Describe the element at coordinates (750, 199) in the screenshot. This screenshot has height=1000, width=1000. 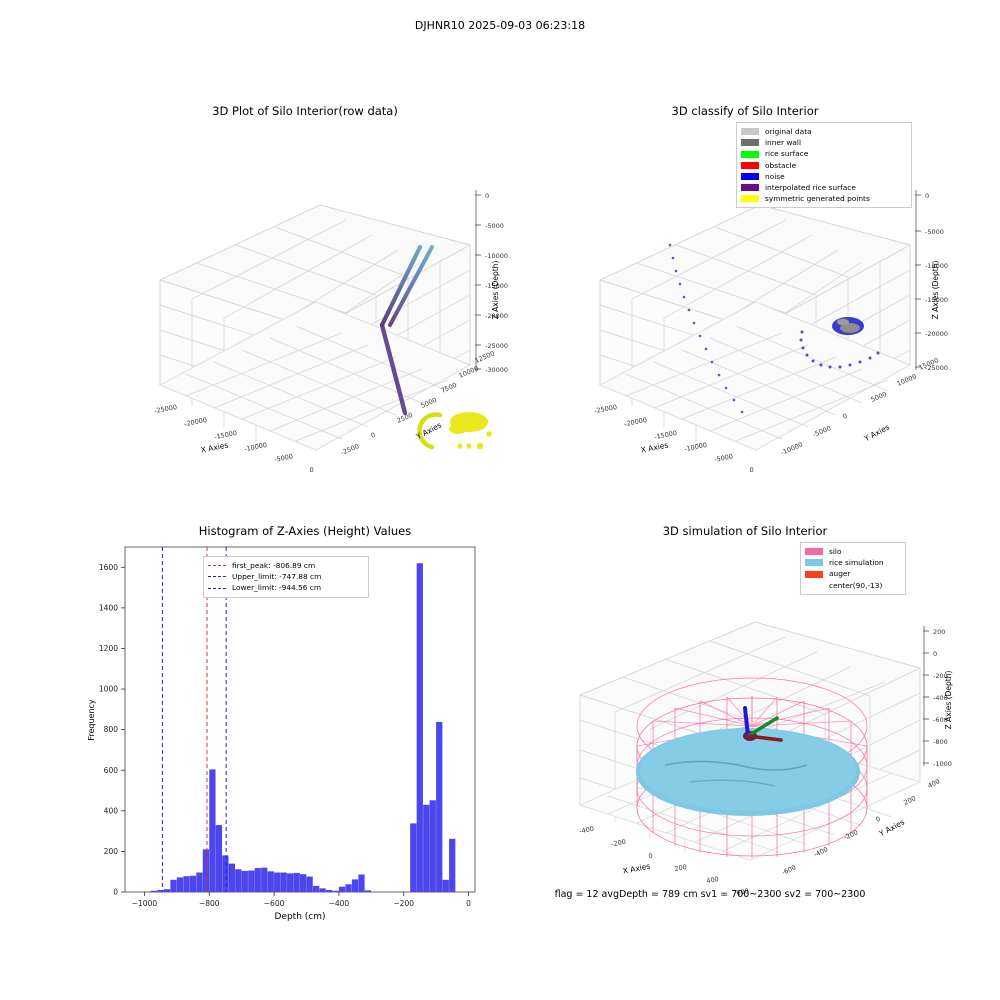
I see `swatch-symmetric-generated-points` at that location.